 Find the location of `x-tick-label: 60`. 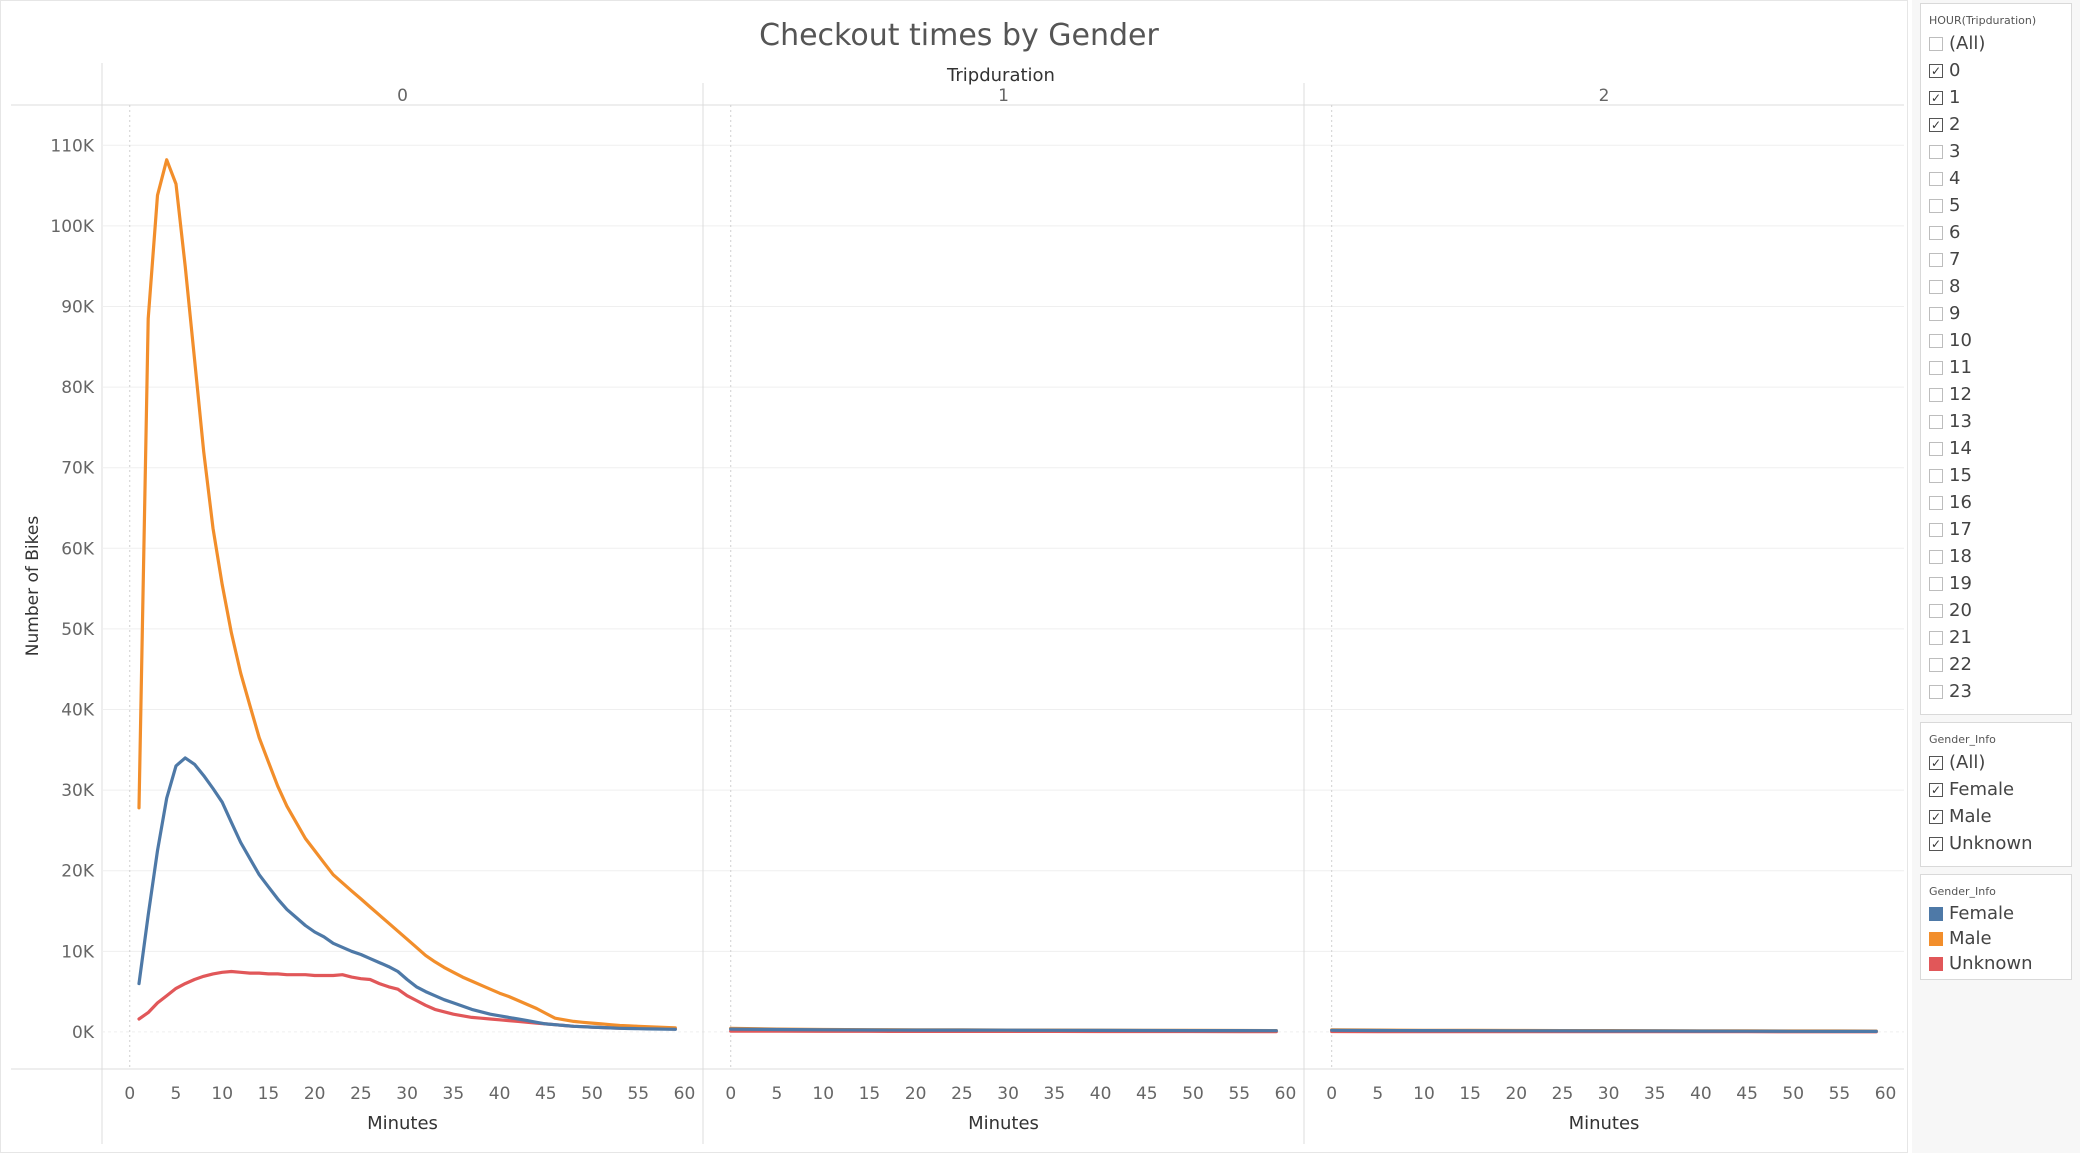

x-tick-label: 60 is located at coordinates (1286, 1094).